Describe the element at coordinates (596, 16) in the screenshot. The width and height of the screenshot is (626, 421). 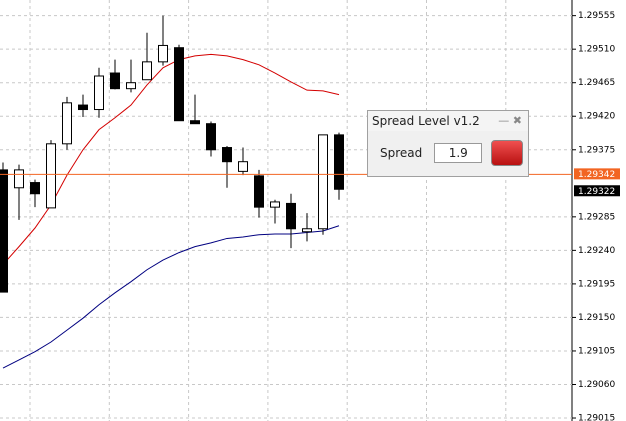
I see `y-tick-label: 1.29555` at that location.